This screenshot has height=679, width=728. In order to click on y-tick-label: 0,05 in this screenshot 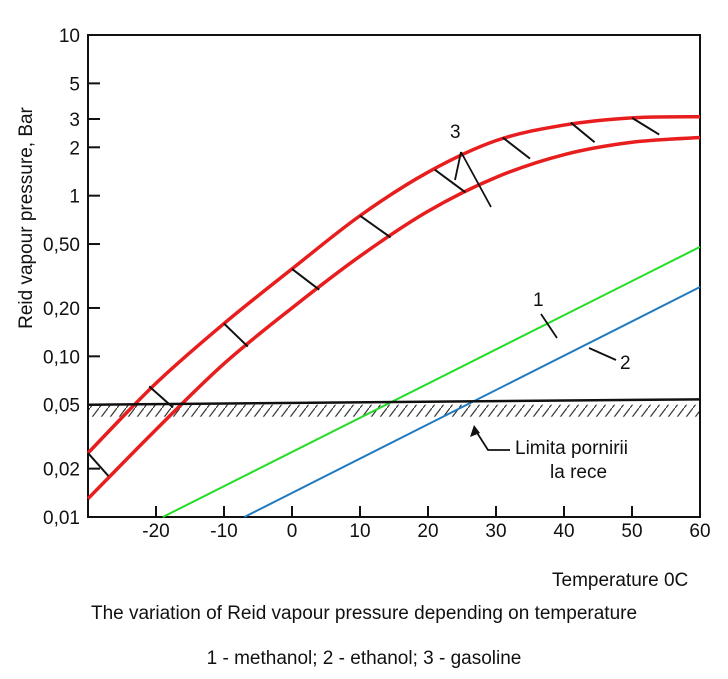, I will do `click(61, 406)`.